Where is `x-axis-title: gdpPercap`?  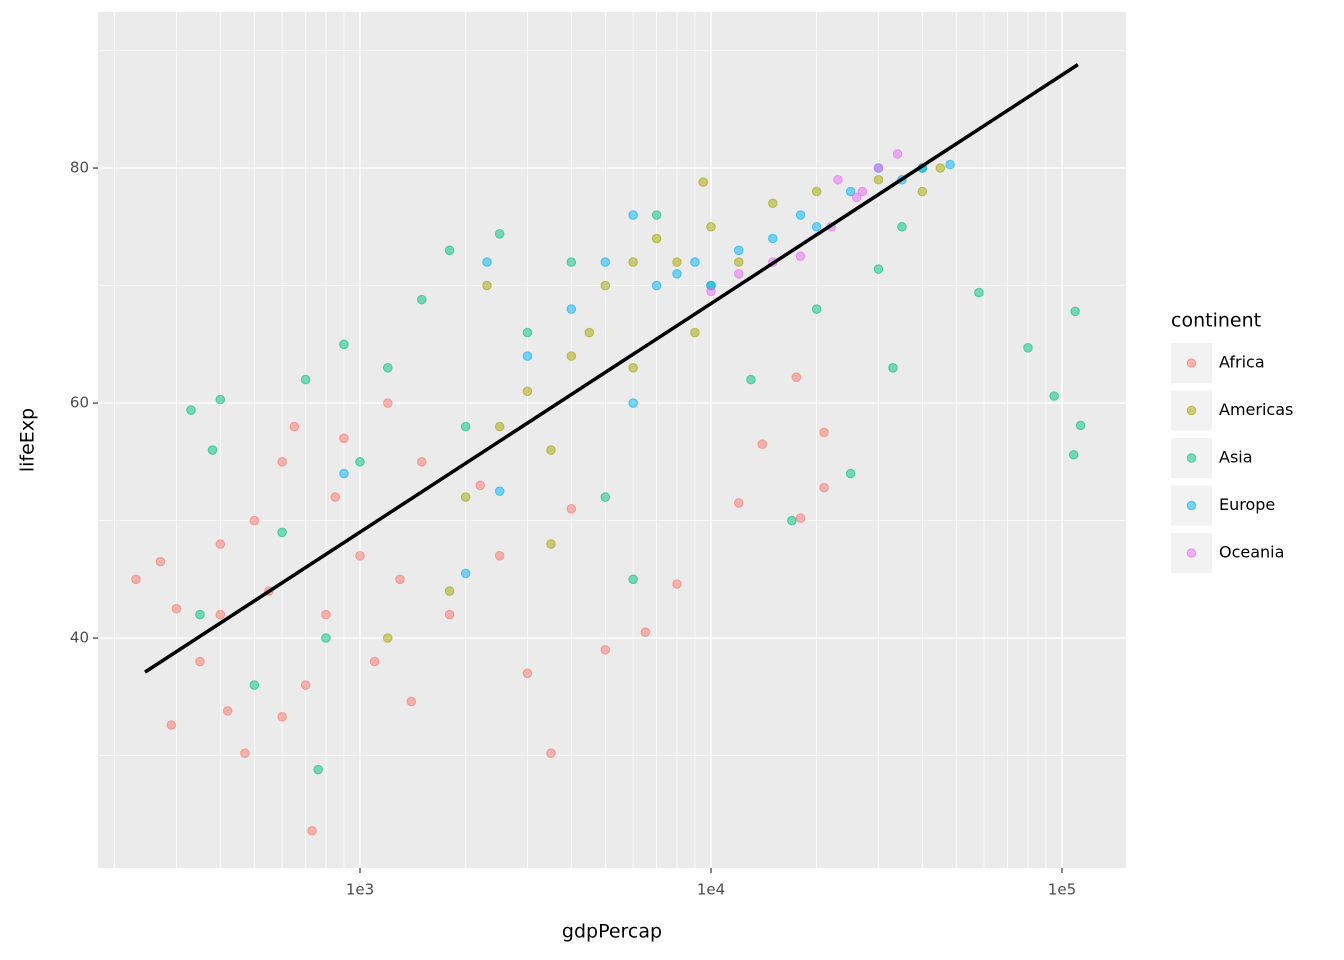 x-axis-title: gdpPercap is located at coordinates (612, 932).